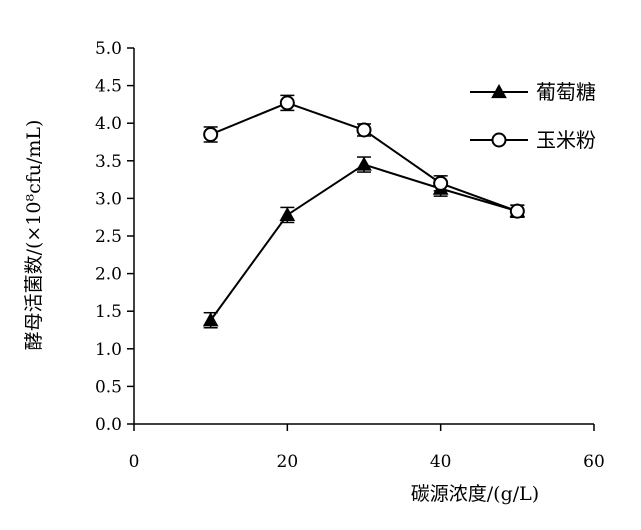 This screenshot has width=641, height=530. I want to click on y-tick-label: 2.0, so click(108, 275).